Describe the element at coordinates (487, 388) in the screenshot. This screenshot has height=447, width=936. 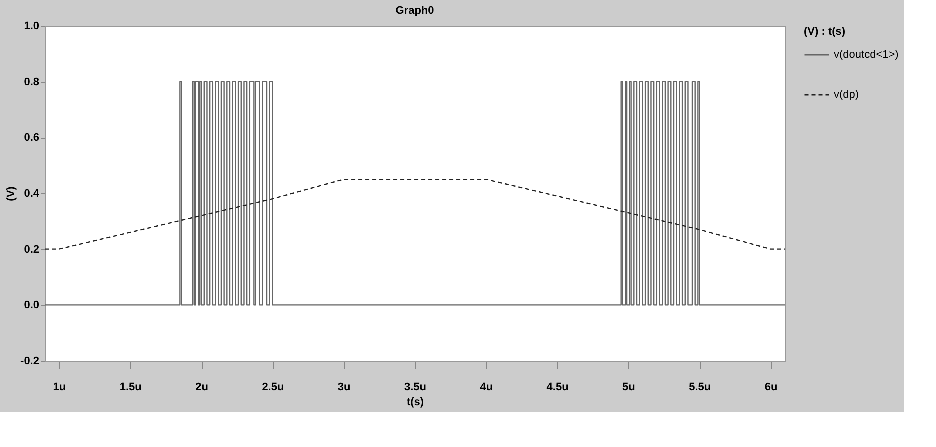
I see `x-tick-label: 4u` at that location.